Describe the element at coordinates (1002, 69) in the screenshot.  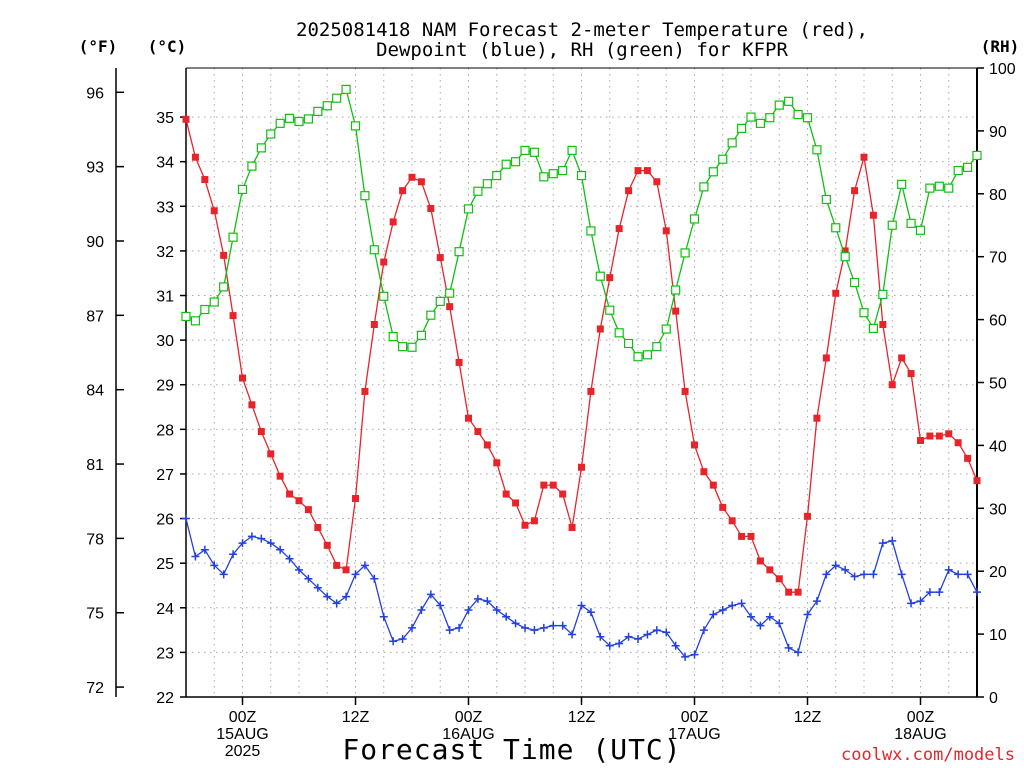
I see `rh-tick-label: 100` at that location.